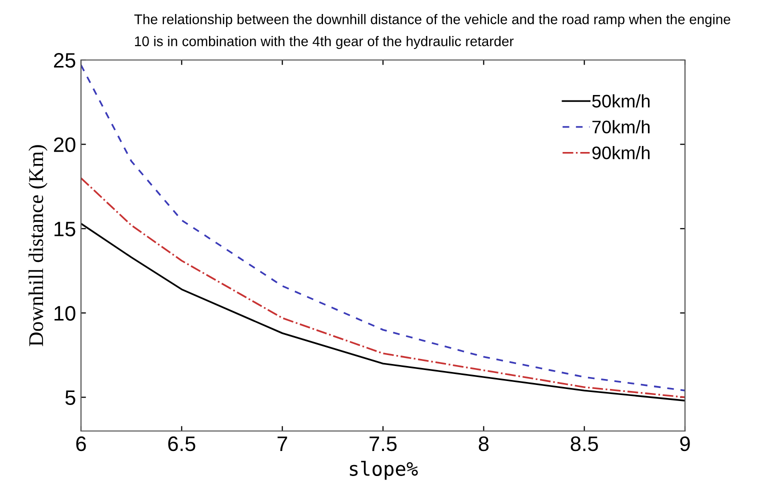 This screenshot has width=768, height=494. I want to click on y-tick-label: 10, so click(65, 313).